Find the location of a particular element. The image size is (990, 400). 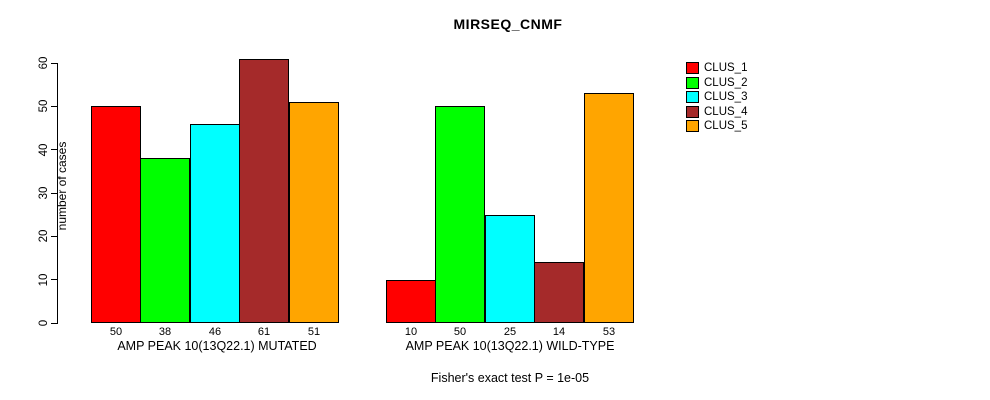

y-tick-label: 20 is located at coordinates (44, 236).